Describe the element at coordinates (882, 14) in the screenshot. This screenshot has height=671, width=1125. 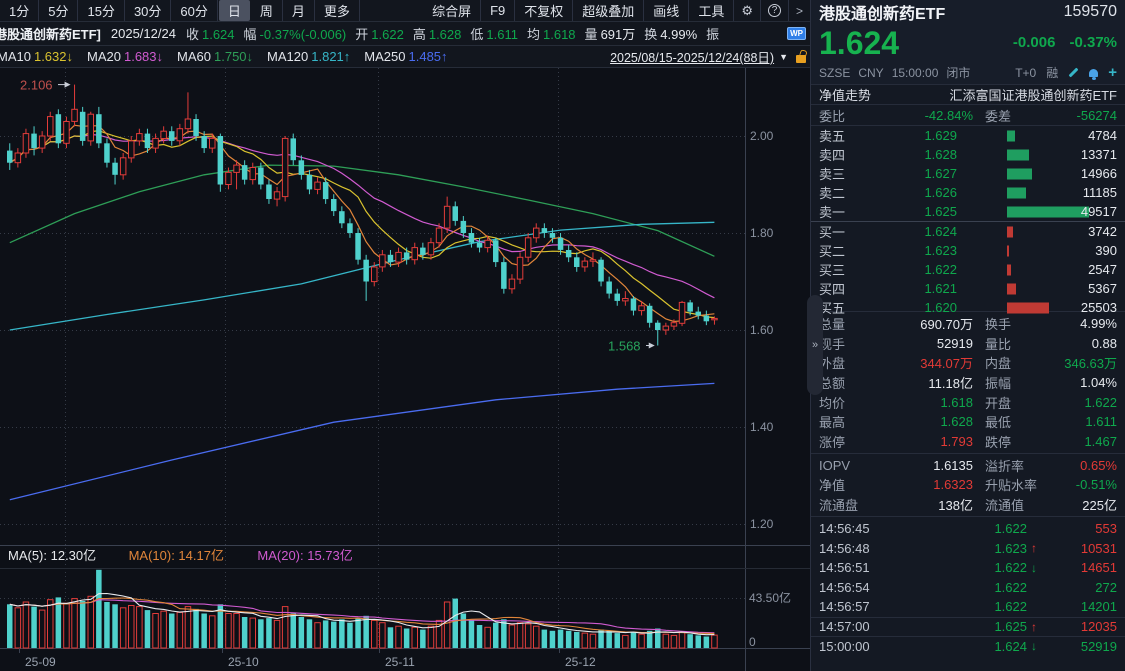
I see `stock-name: 港股通创新药ETF` at that location.